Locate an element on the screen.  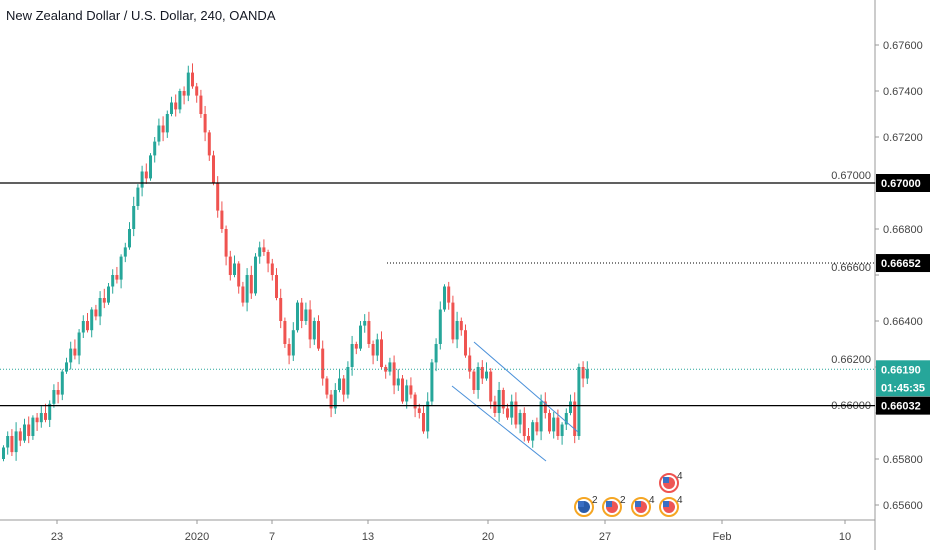
price-badge: 0.66032 is located at coordinates (901, 407).